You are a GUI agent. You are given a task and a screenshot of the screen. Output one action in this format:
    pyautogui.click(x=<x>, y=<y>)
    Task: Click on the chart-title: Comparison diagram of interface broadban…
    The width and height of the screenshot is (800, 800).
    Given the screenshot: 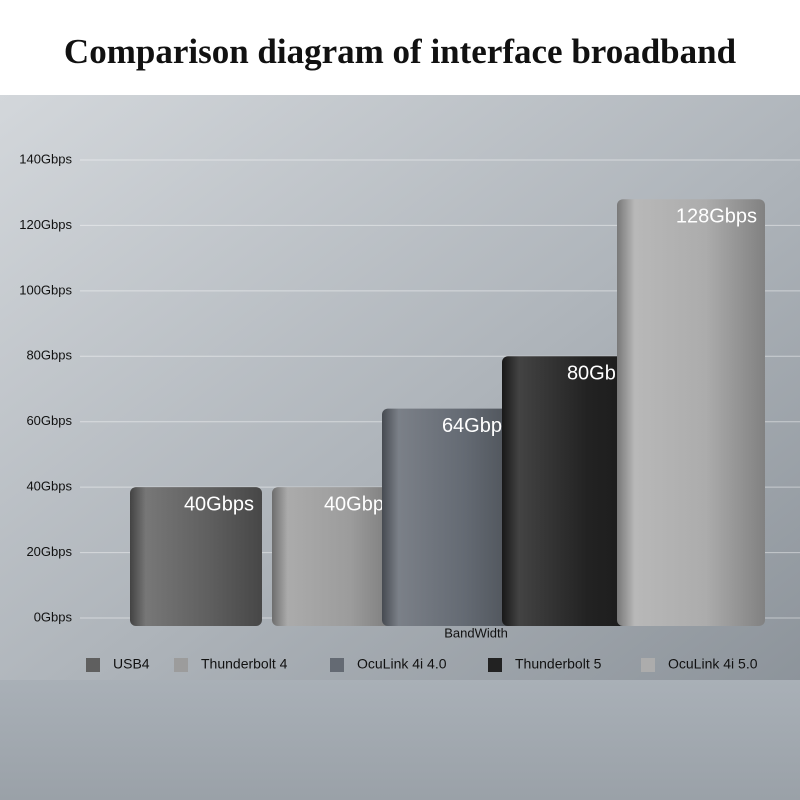 What is the action you would take?
    pyautogui.click(x=400, y=51)
    